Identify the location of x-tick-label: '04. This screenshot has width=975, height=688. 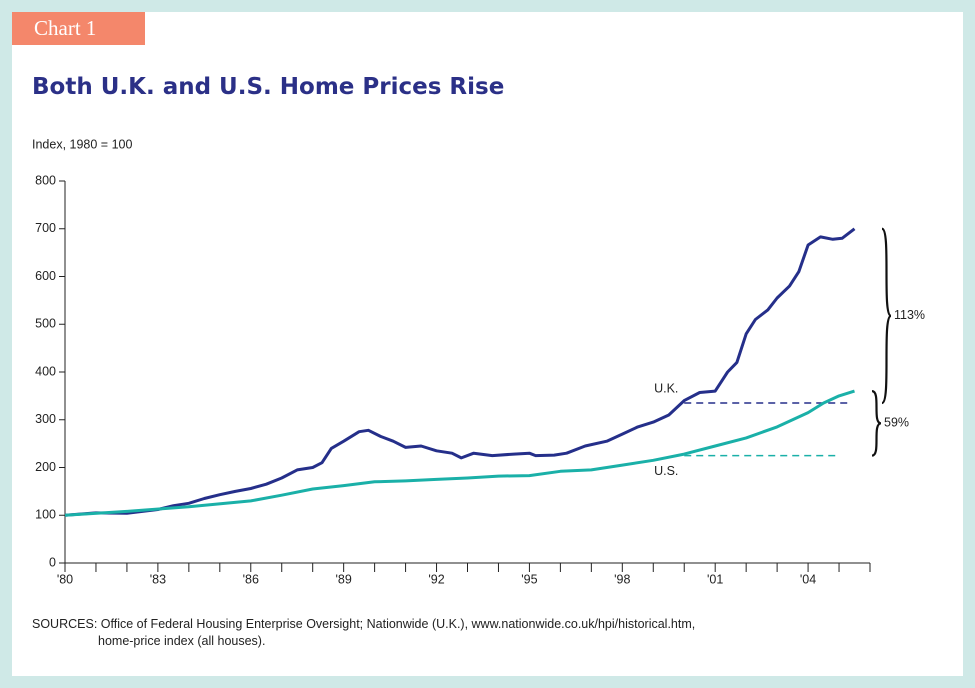
(808, 579).